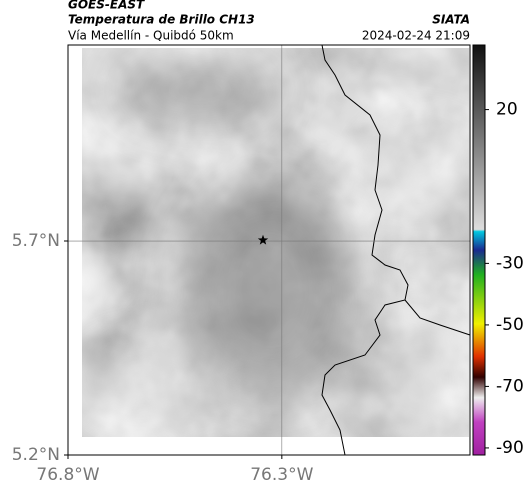  I want to click on datetime: 2024-02-24 21:09, so click(416, 36).